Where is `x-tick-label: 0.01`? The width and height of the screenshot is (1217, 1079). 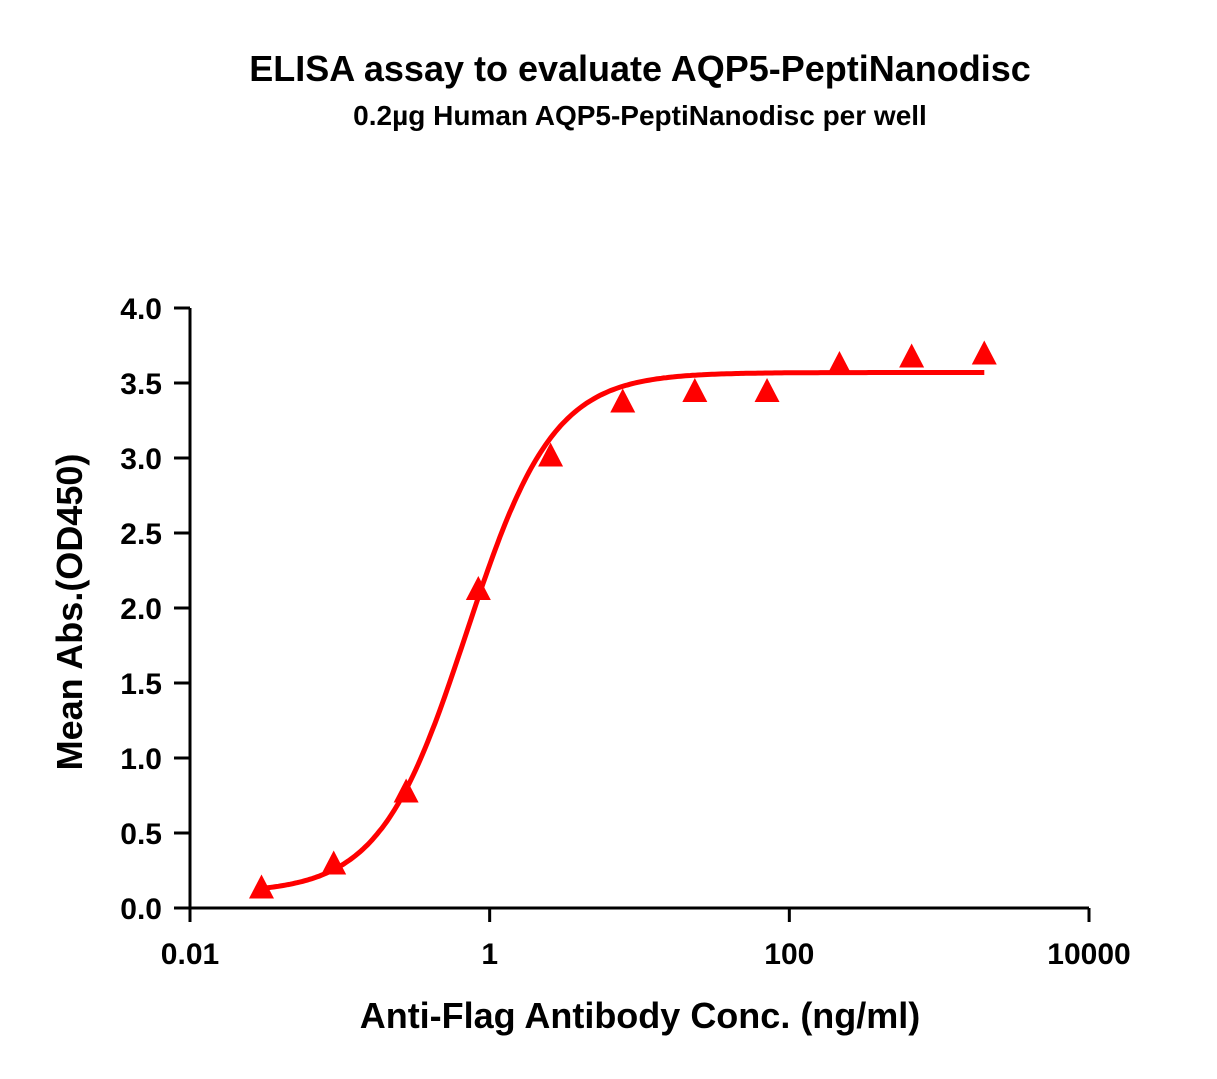 x-tick-label: 0.01 is located at coordinates (190, 954).